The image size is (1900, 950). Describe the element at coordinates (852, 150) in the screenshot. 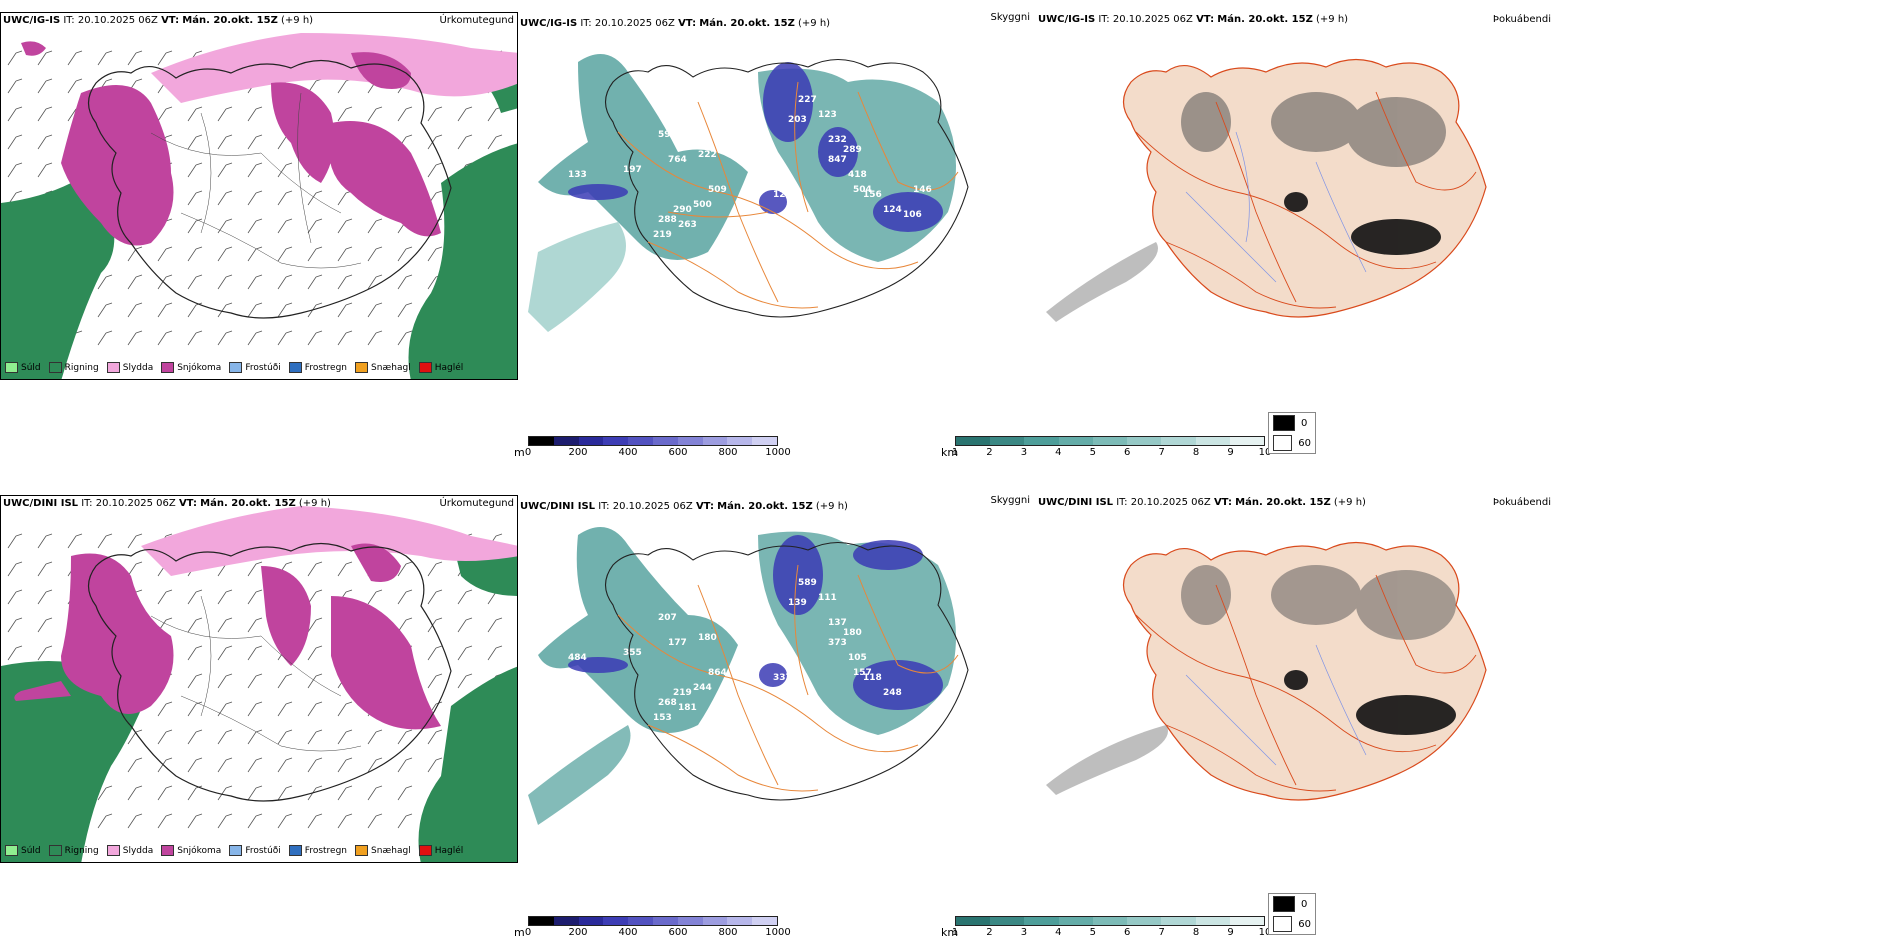

I see `visibility-value-label: 289` at that location.